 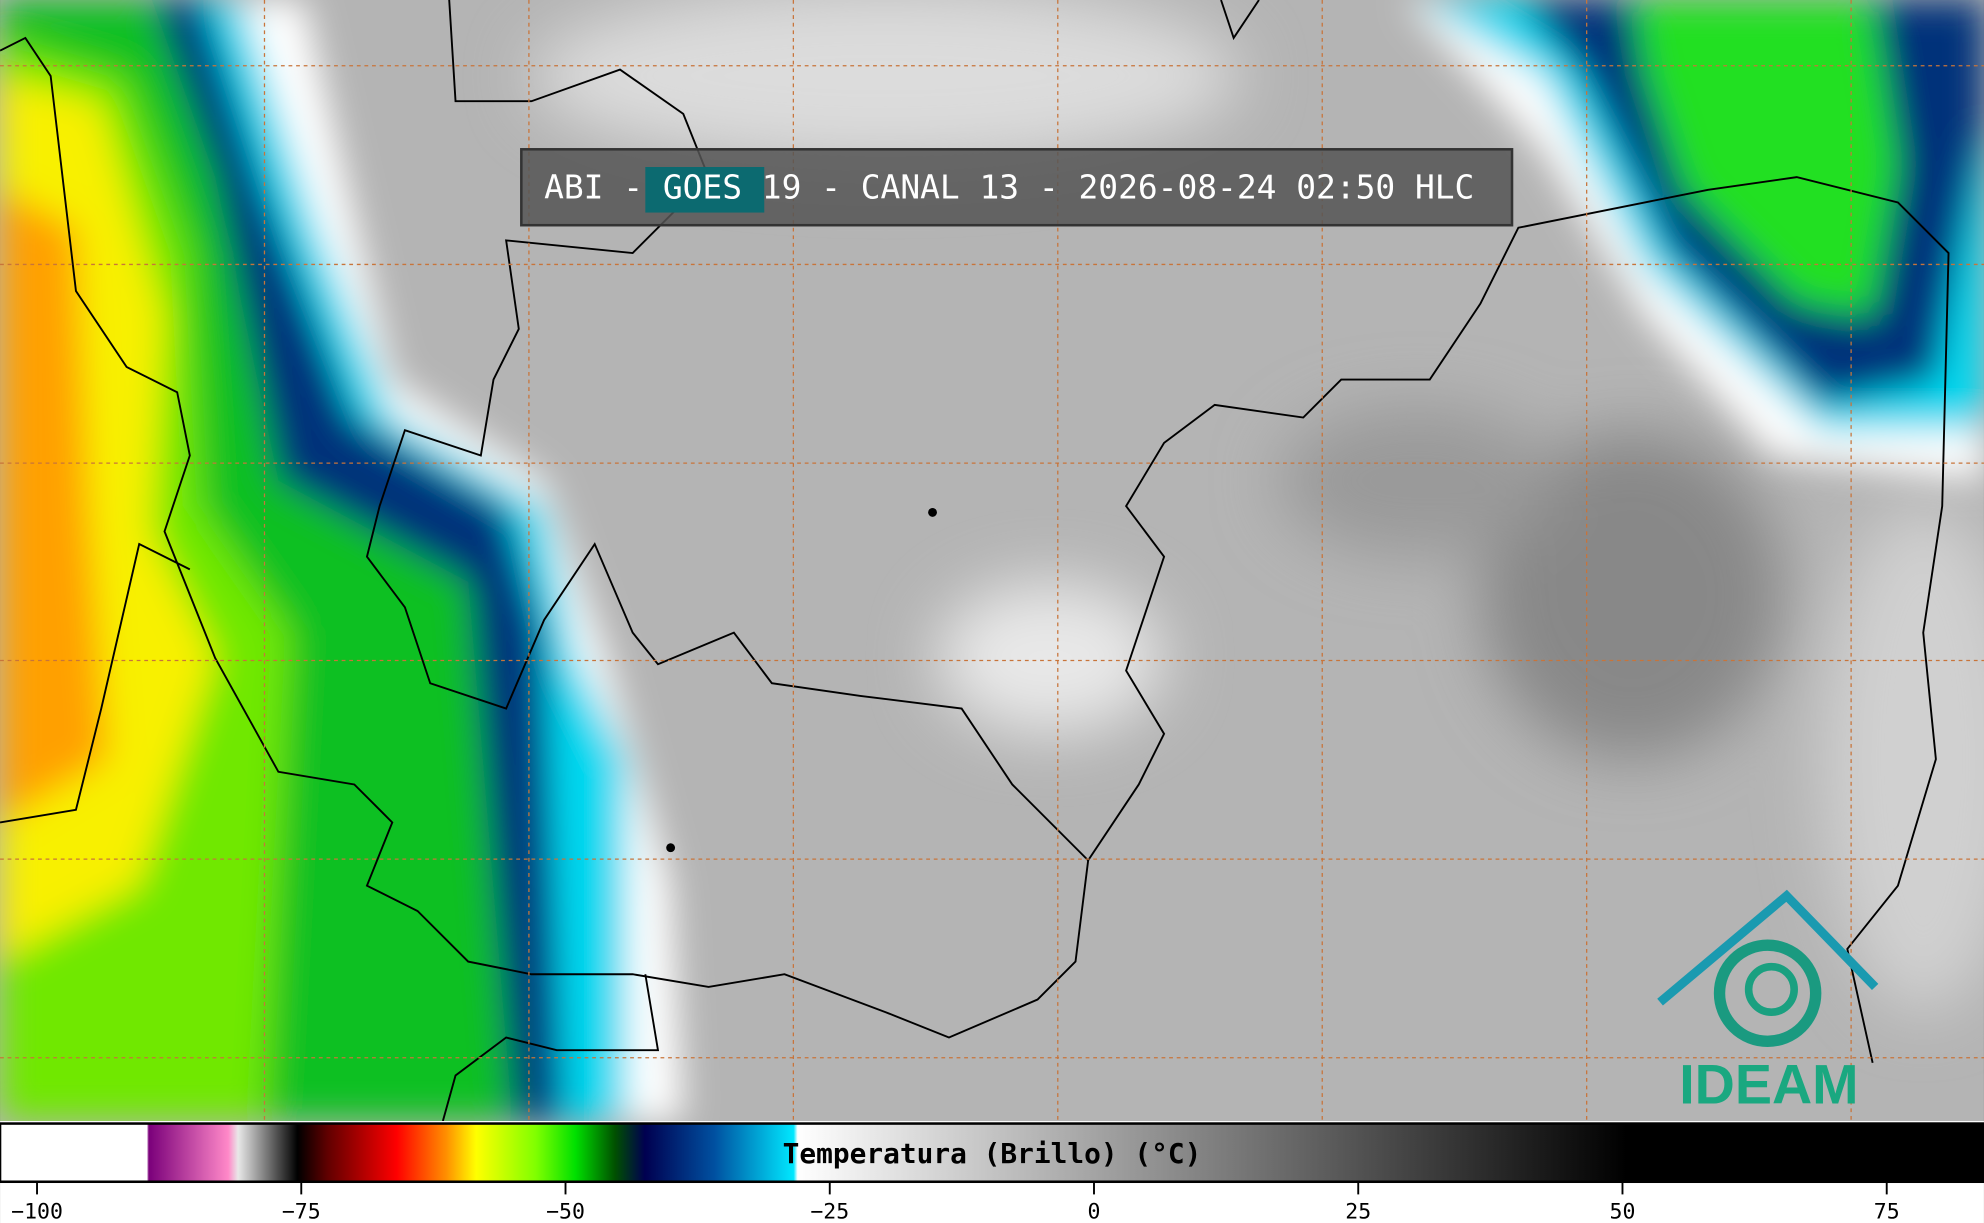 What do you see at coordinates (1358, 1211) in the screenshot?
I see `tick-label: 25` at bounding box center [1358, 1211].